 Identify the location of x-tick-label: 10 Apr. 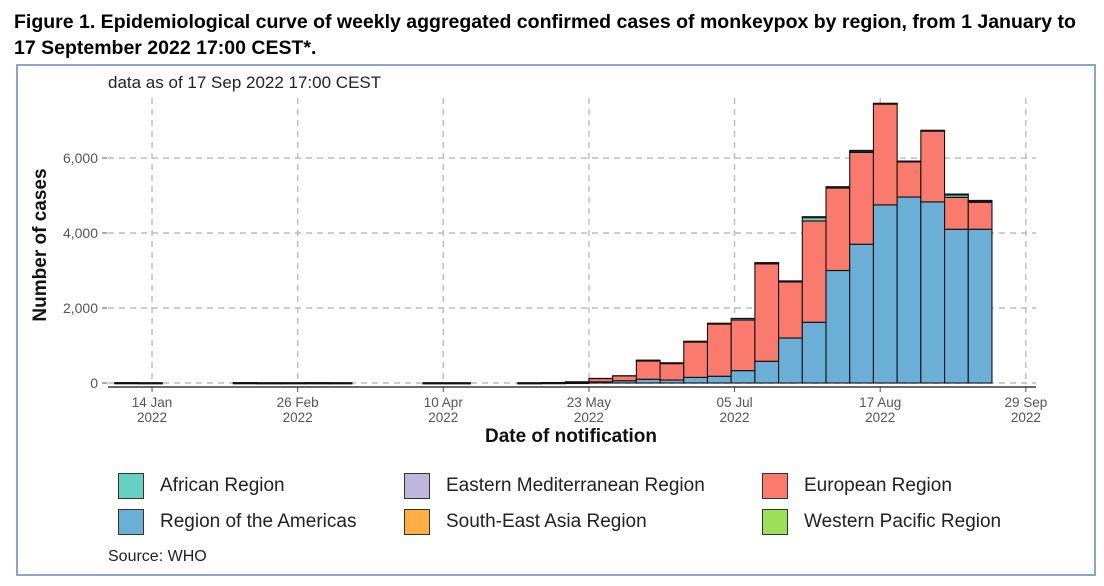
(444, 402).